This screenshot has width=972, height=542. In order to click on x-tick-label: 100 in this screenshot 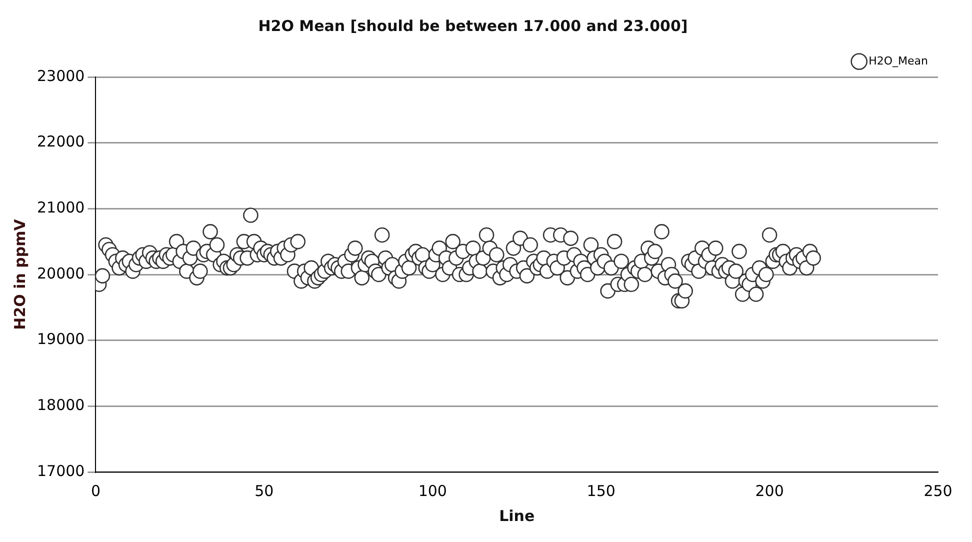, I will do `click(432, 491)`.